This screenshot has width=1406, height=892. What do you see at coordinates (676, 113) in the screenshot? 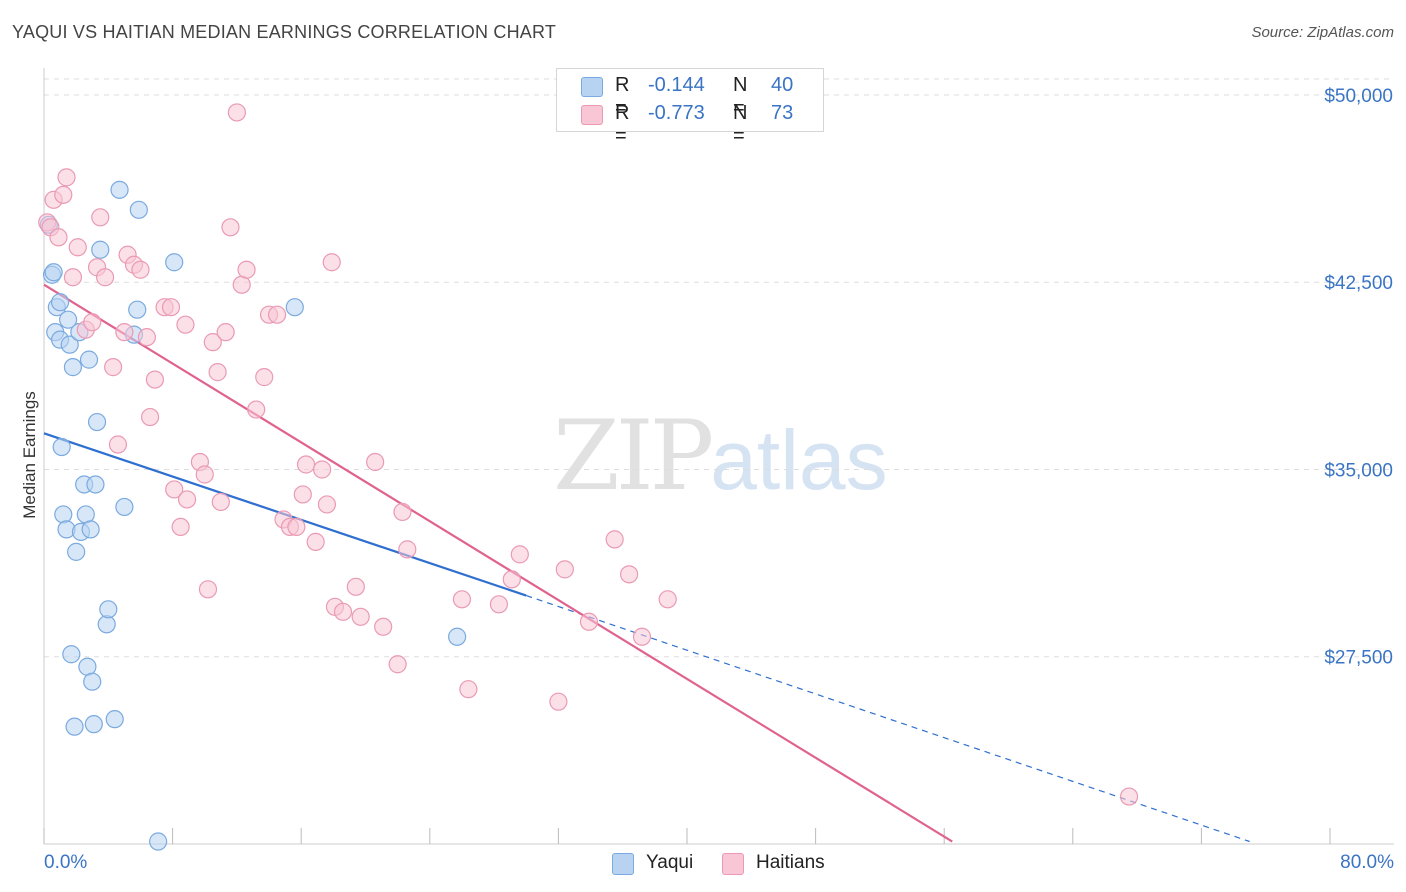
I see `r-value: -0.773` at bounding box center [676, 113].